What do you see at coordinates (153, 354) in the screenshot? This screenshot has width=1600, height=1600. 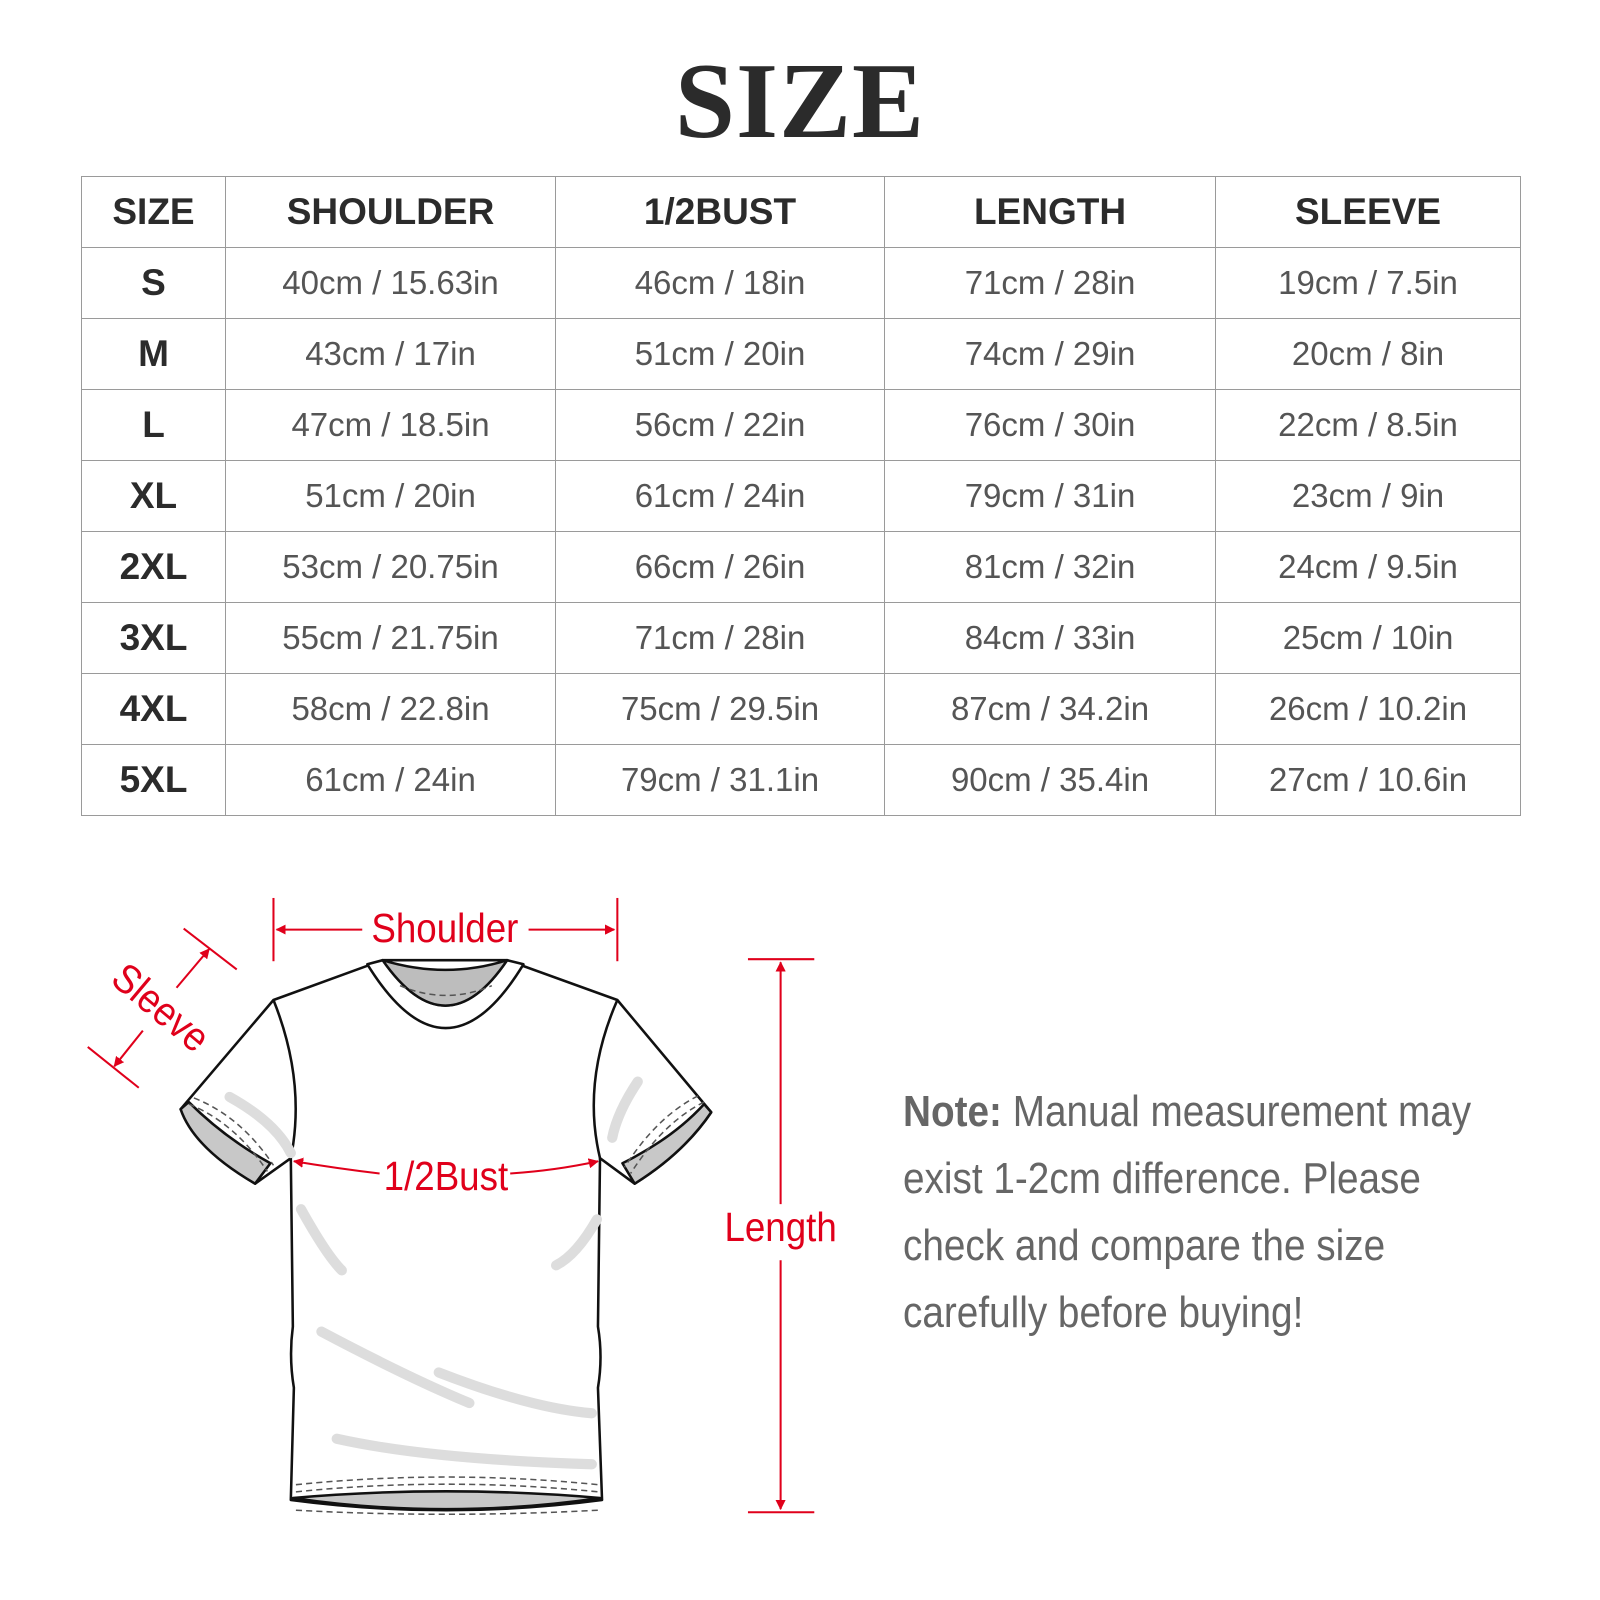 I see `size-cell: M` at bounding box center [153, 354].